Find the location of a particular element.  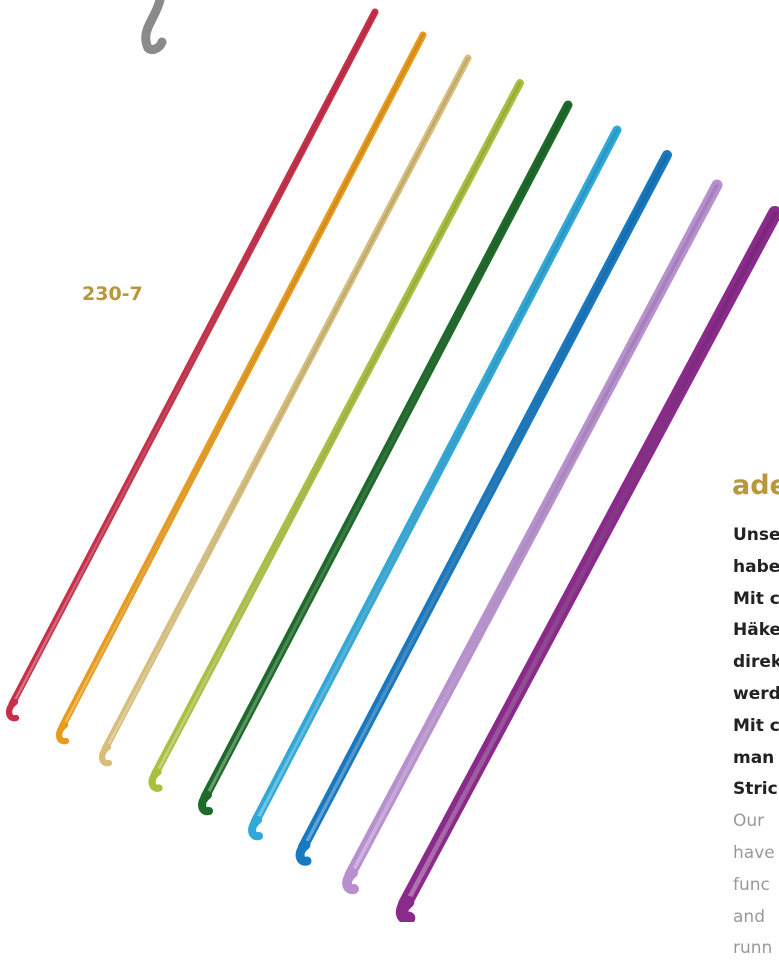

text-line: runn is located at coordinates (753, 948).